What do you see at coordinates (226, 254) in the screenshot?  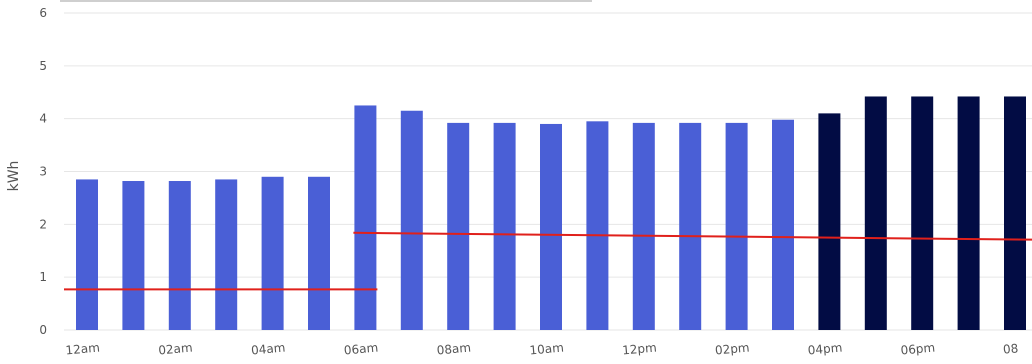 I see `bar-03am` at bounding box center [226, 254].